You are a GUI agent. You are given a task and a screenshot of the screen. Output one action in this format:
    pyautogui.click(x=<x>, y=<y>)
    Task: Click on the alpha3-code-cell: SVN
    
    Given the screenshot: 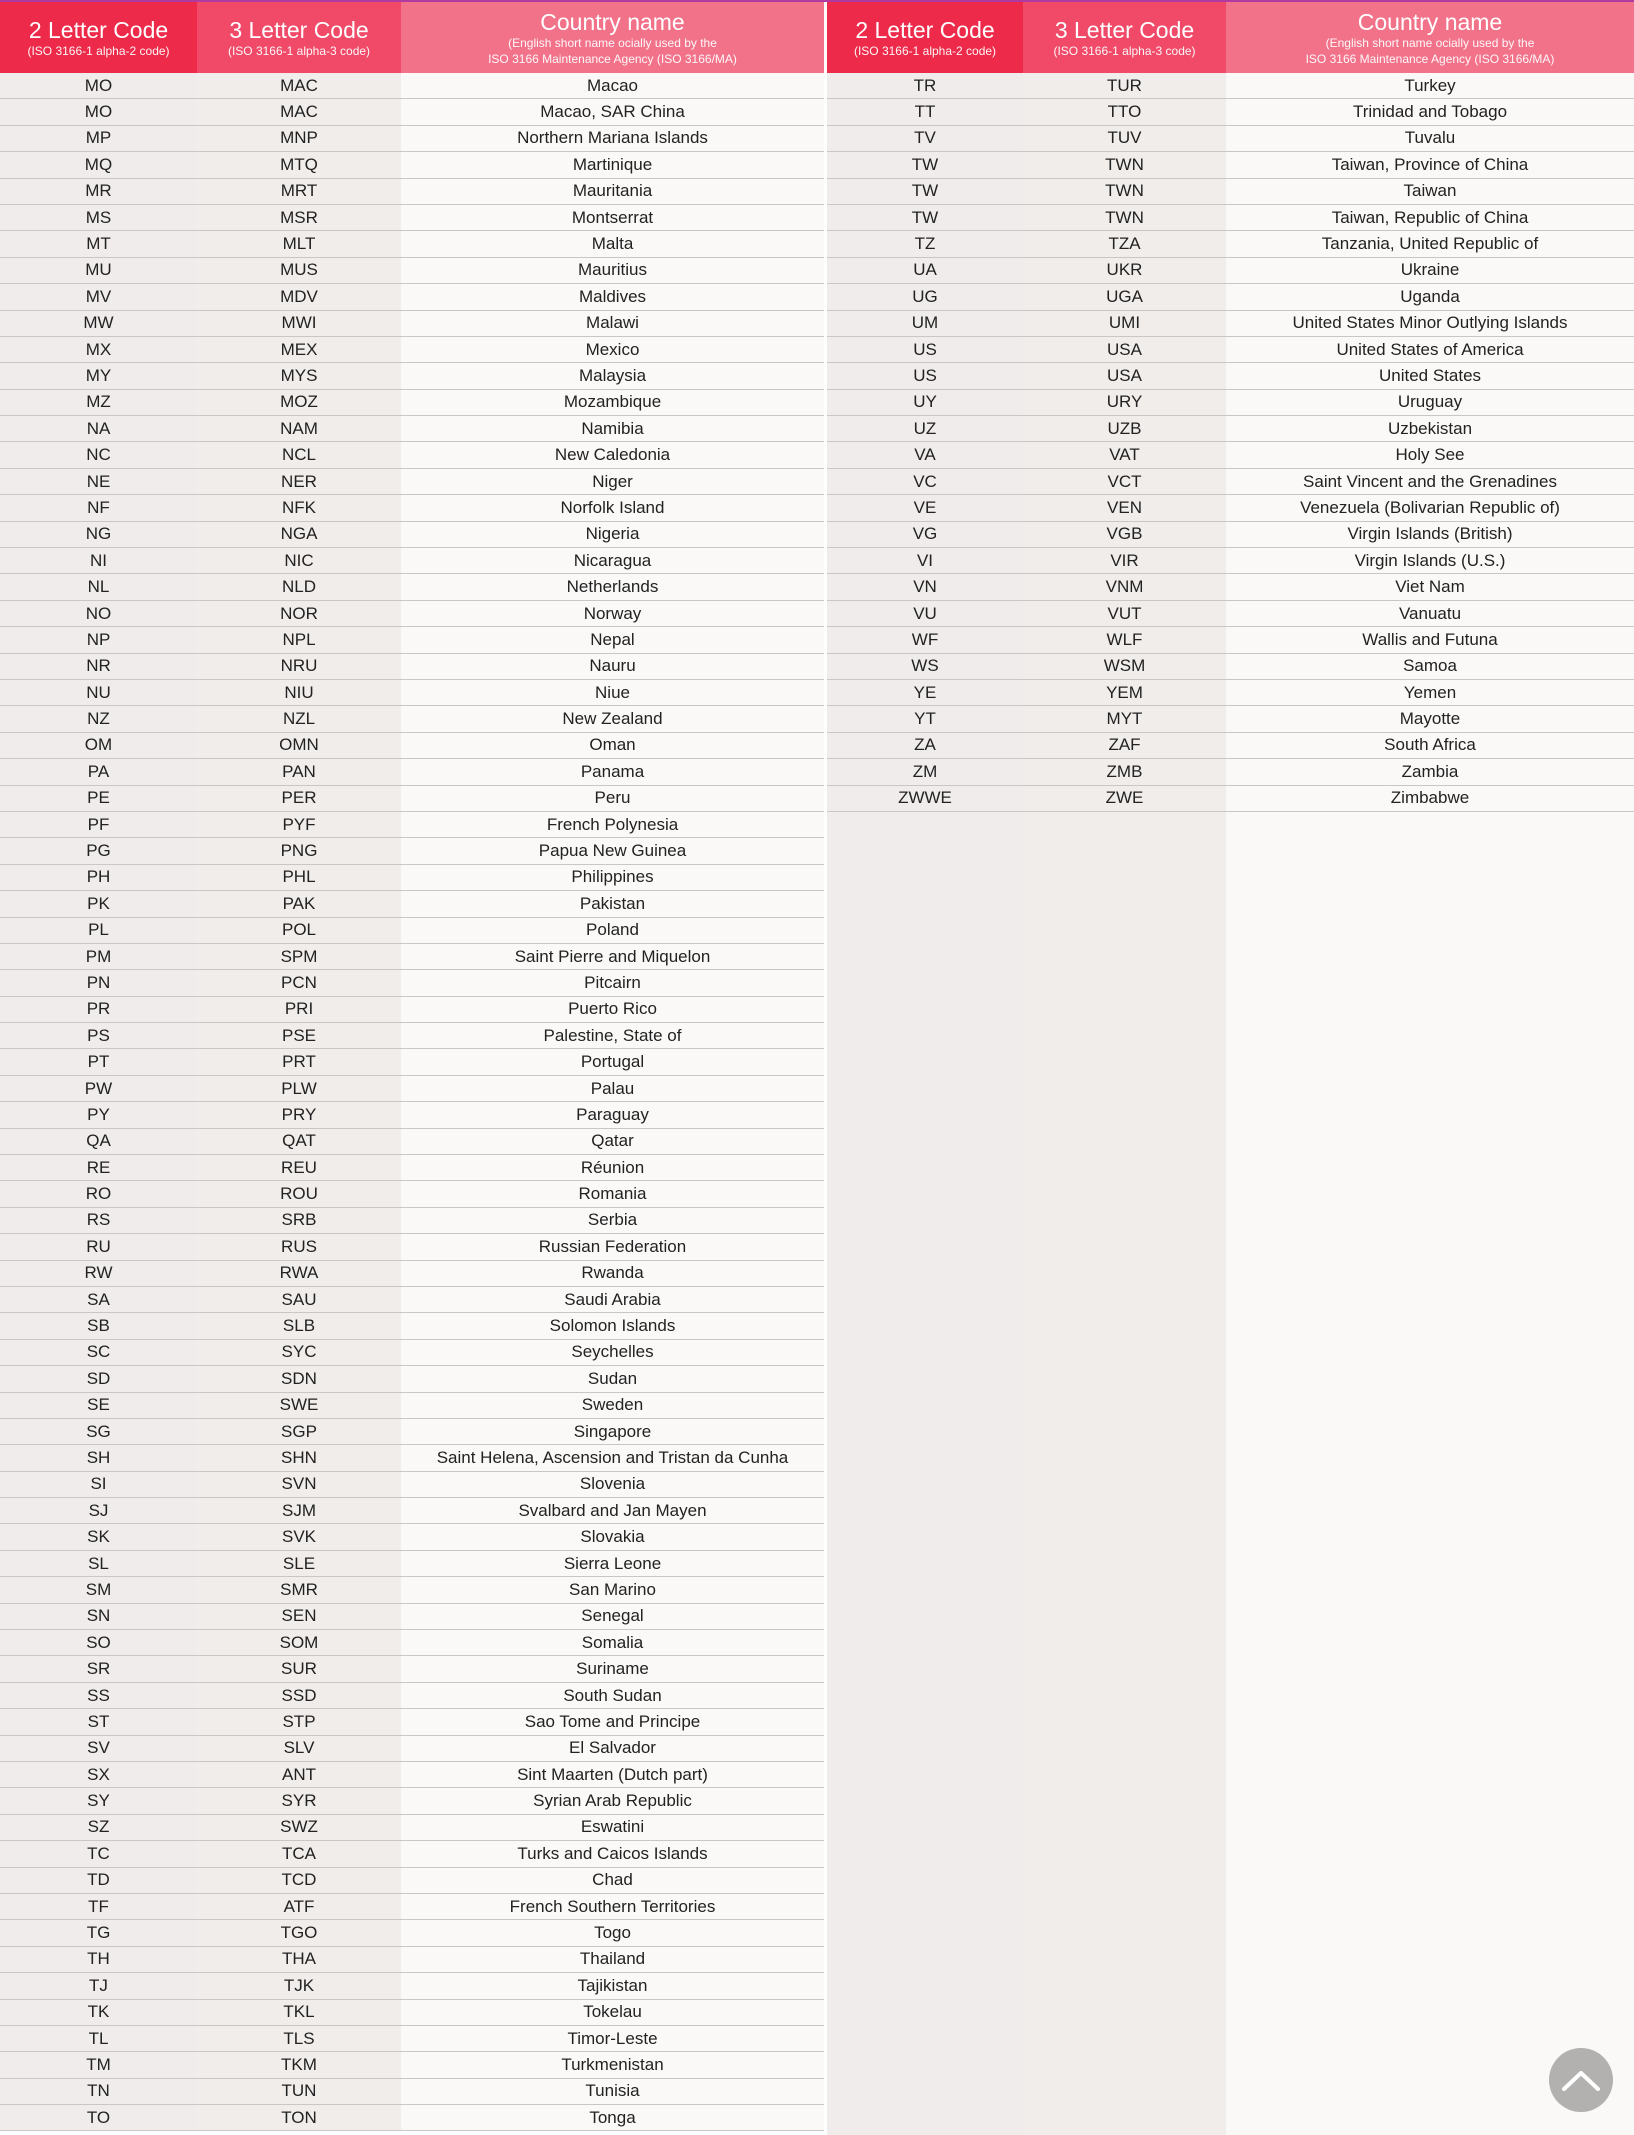 What is the action you would take?
    pyautogui.click(x=299, y=1484)
    